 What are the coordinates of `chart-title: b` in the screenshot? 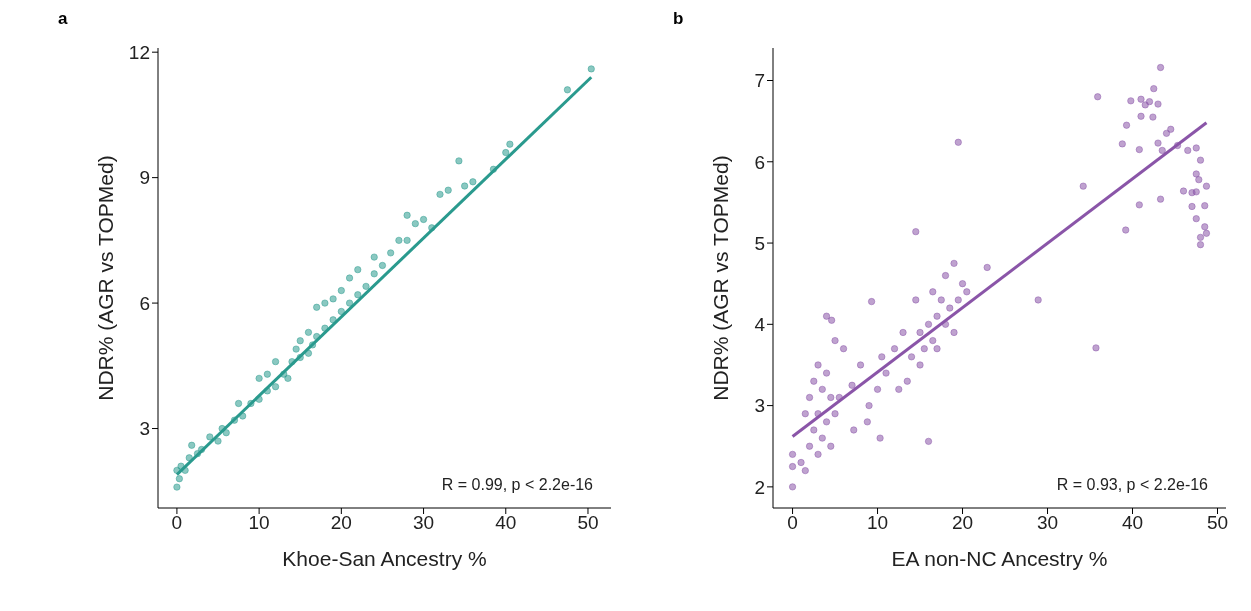 It's located at (678, 18).